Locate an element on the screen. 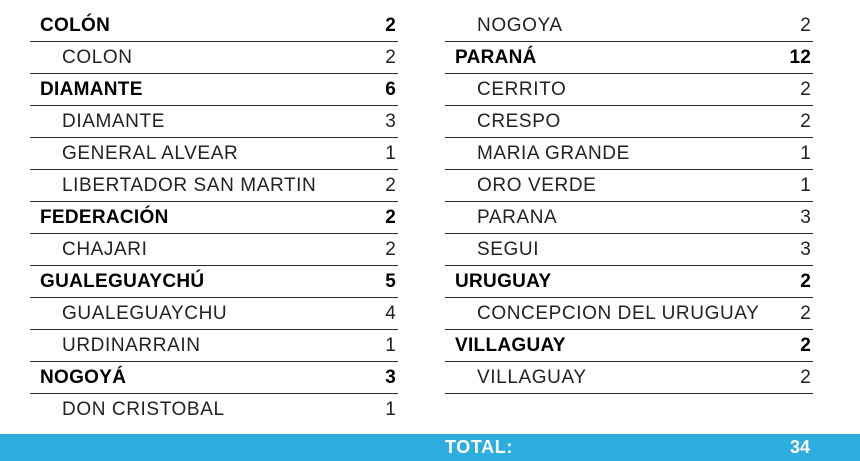 This screenshot has width=860, height=461. locality-name: MARIA GRANDE is located at coordinates (553, 153).